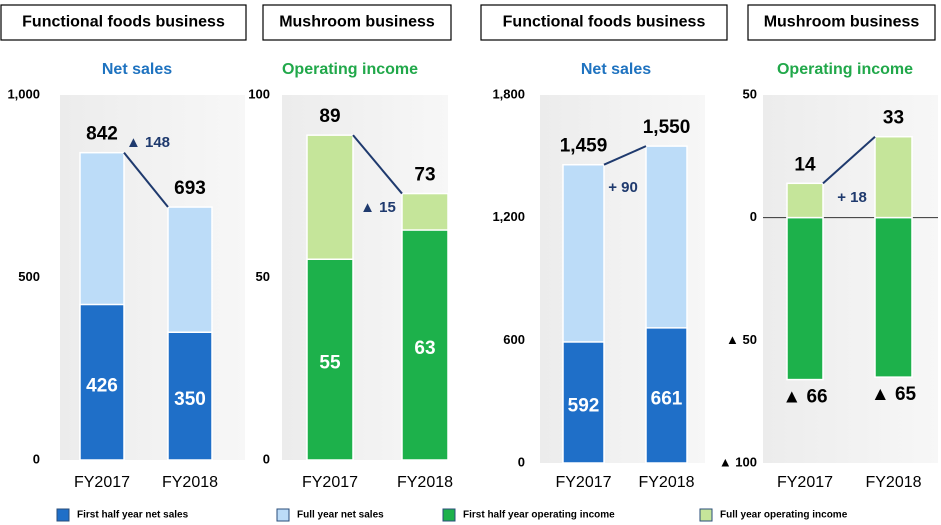 This screenshot has height=525, width=941. I want to click on y-tick-label: ▲ 100, so click(738, 461).